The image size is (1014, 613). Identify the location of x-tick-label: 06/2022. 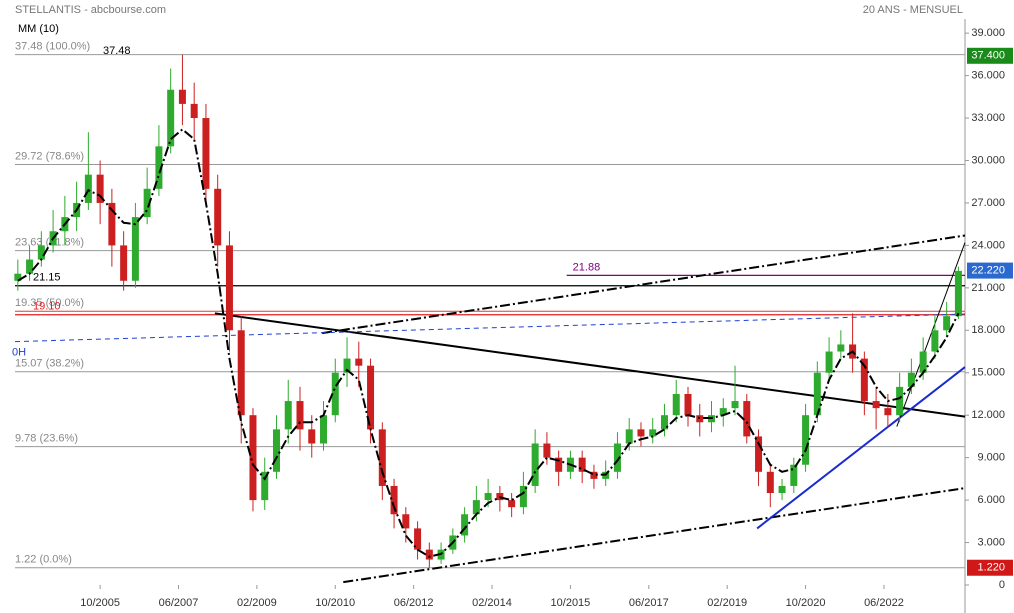
(884, 603).